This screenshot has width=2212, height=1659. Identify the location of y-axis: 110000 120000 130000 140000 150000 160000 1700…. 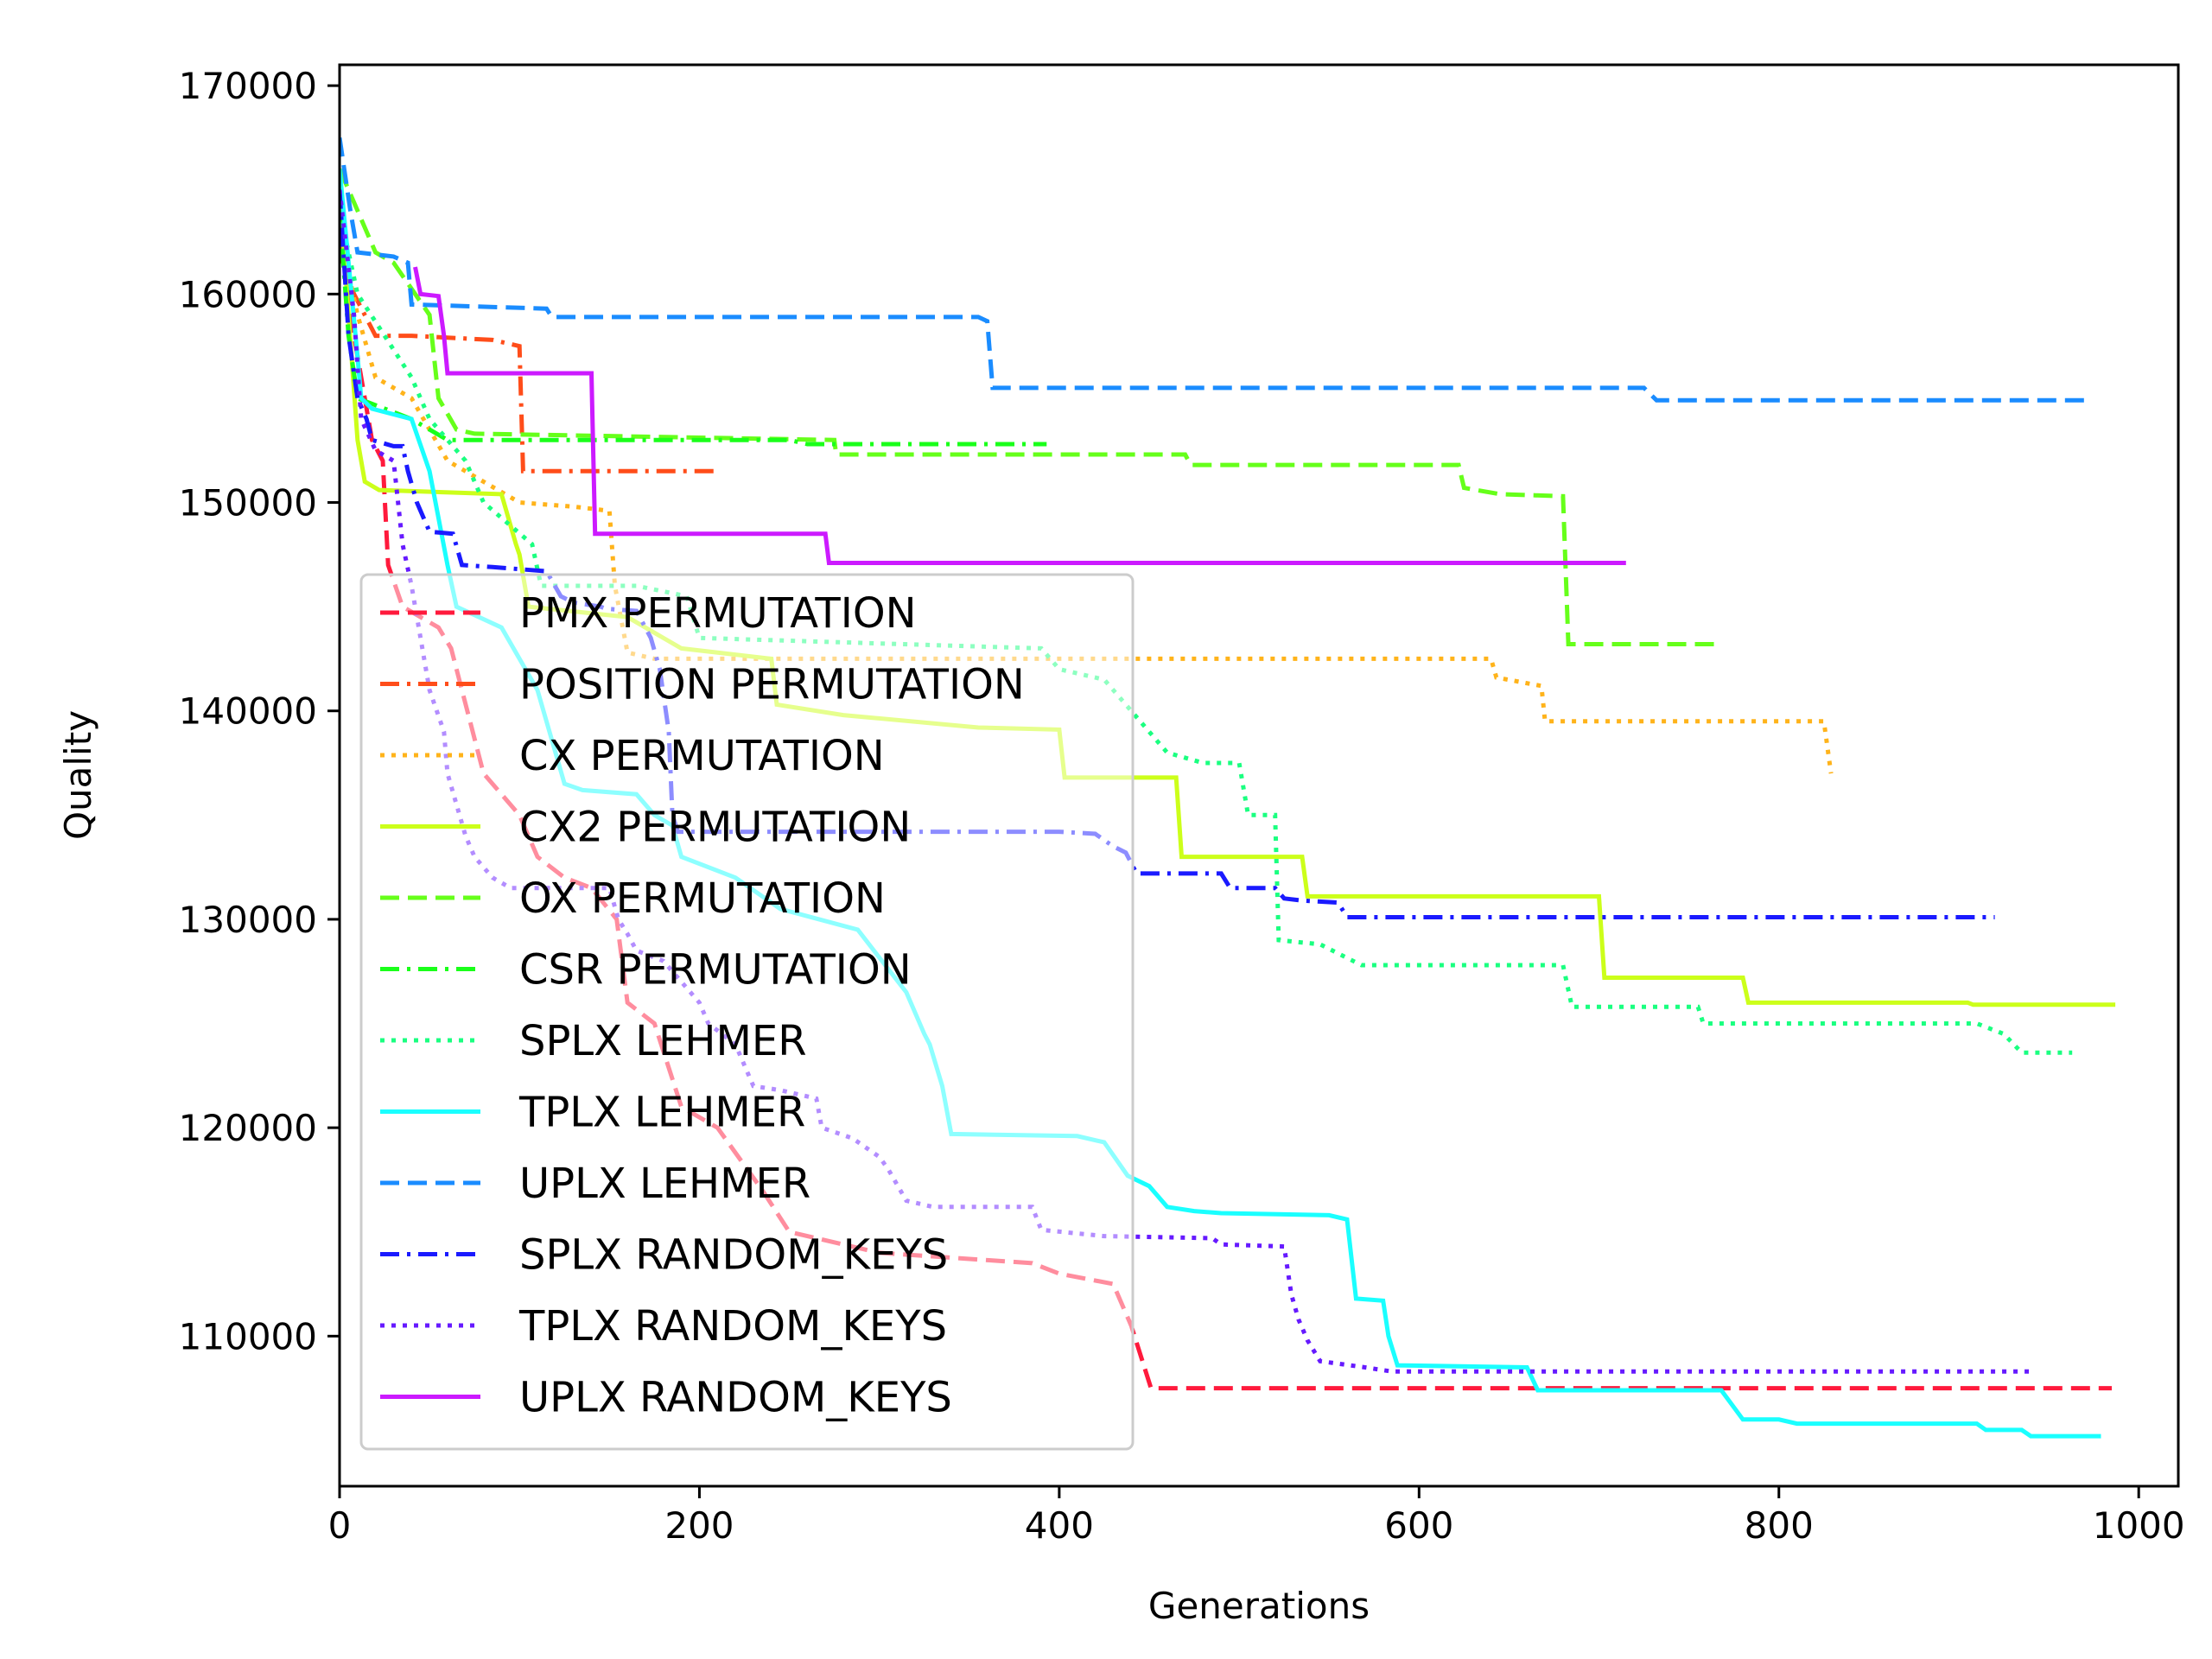
(259, 711).